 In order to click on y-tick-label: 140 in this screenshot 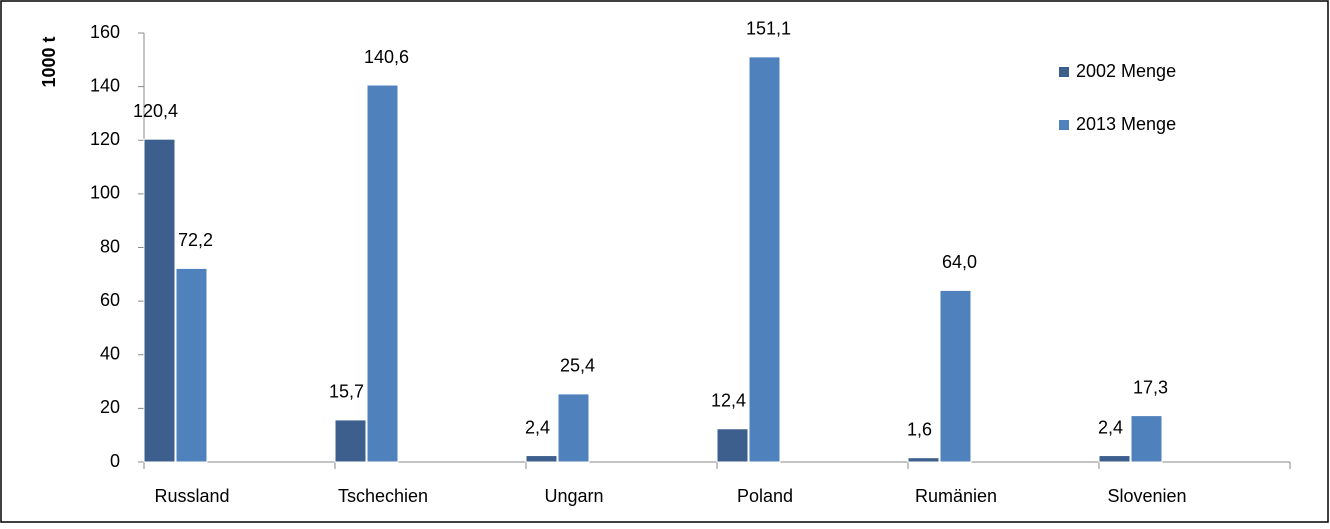, I will do `click(105, 85)`.